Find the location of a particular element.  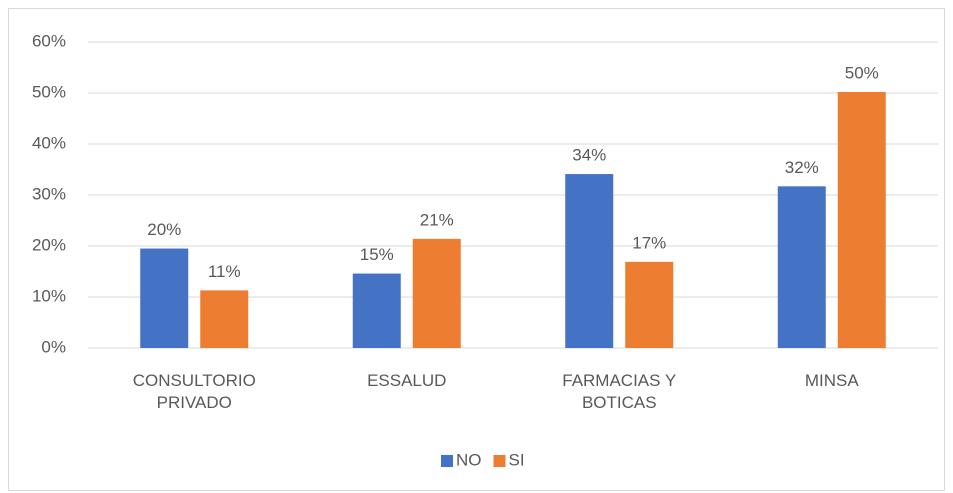

data-label: 21% is located at coordinates (437, 219).